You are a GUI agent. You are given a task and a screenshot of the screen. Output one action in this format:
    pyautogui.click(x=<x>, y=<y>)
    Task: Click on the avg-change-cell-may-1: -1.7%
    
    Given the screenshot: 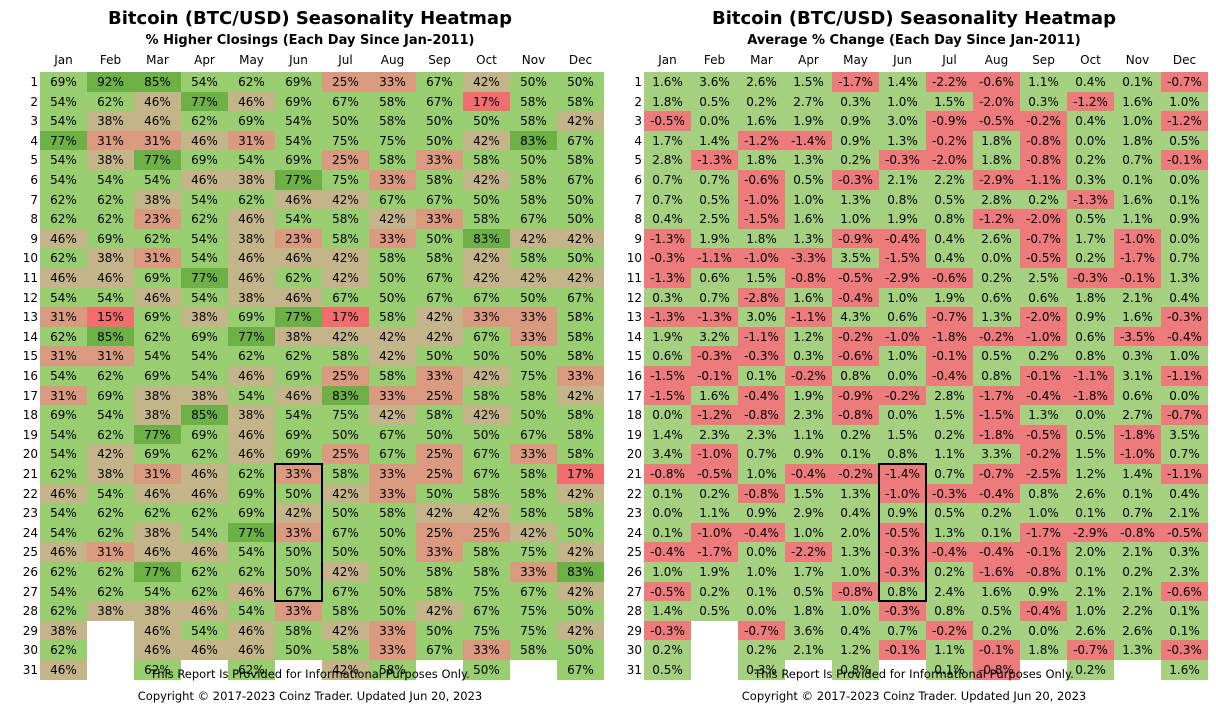 What is the action you would take?
    pyautogui.click(x=855, y=82)
    